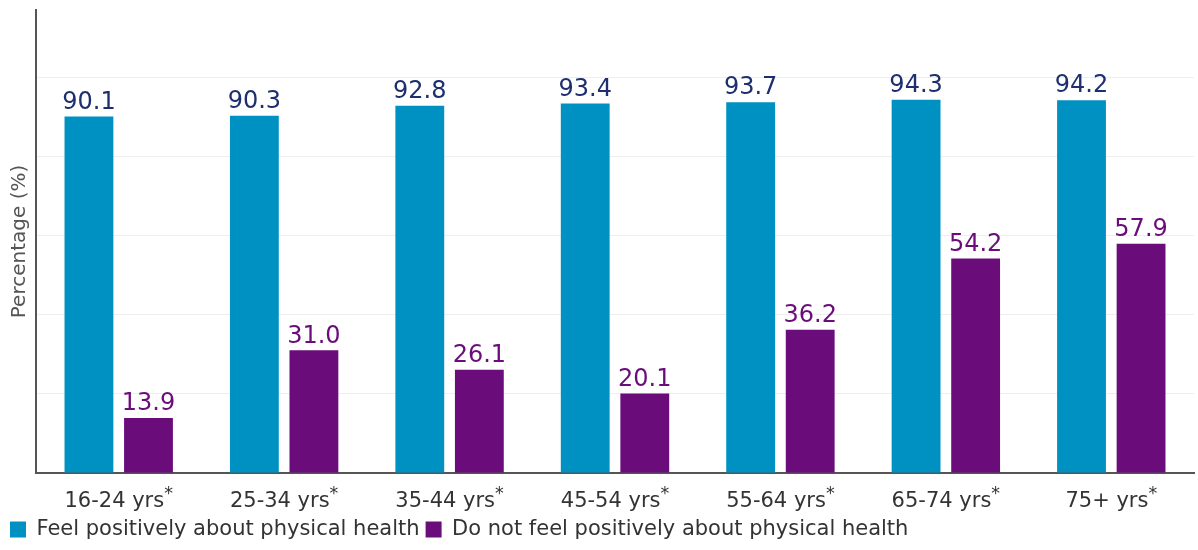  Describe the element at coordinates (585, 87) in the screenshot. I see `data-label: 93.4` at that location.